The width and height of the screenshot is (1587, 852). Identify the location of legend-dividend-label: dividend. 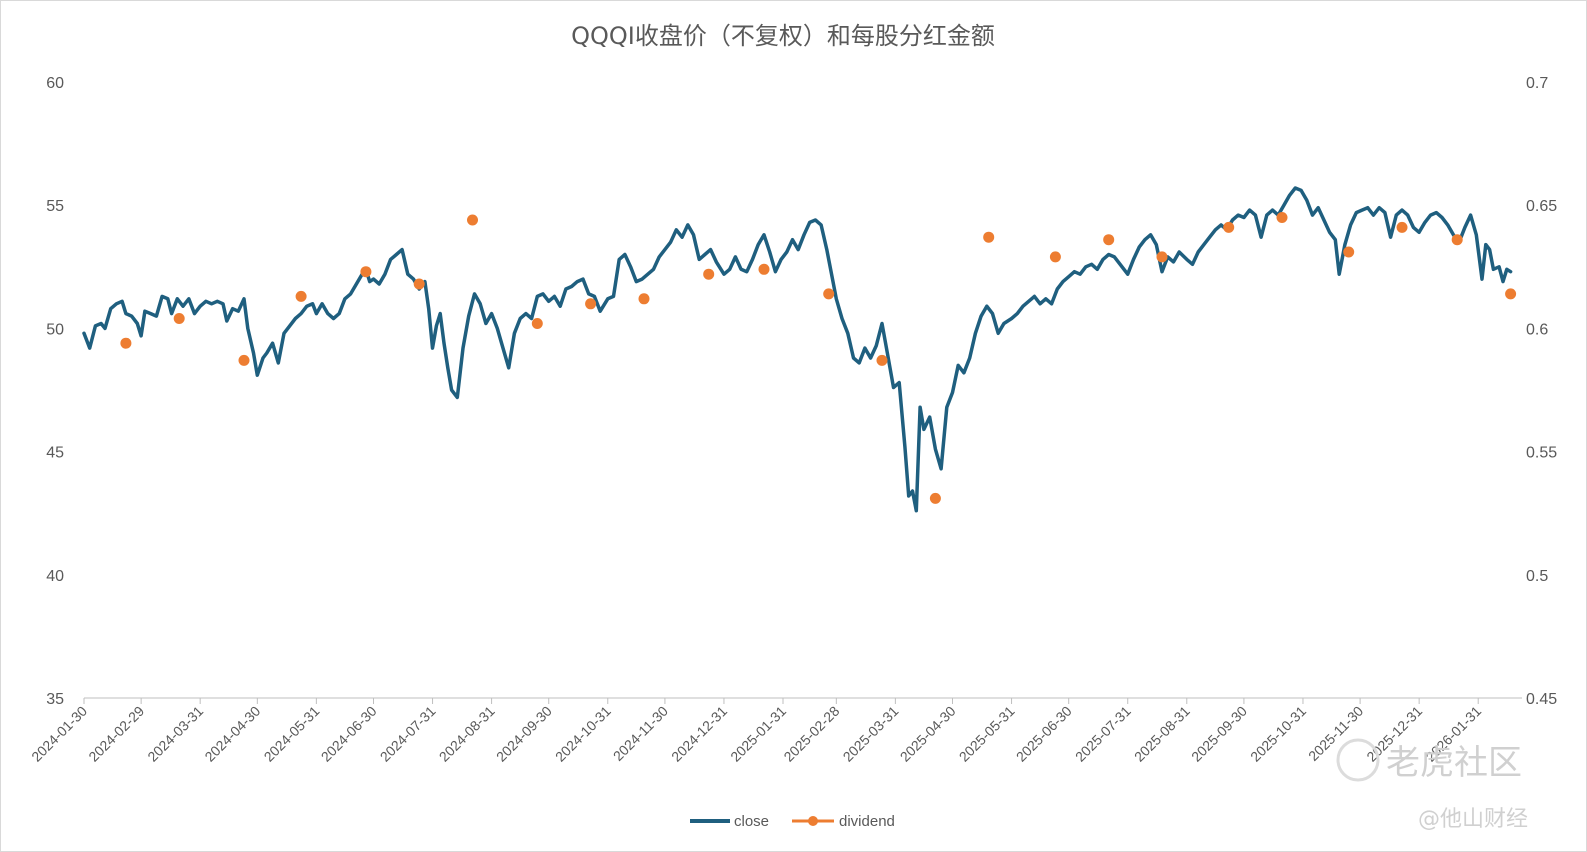
(867, 821).